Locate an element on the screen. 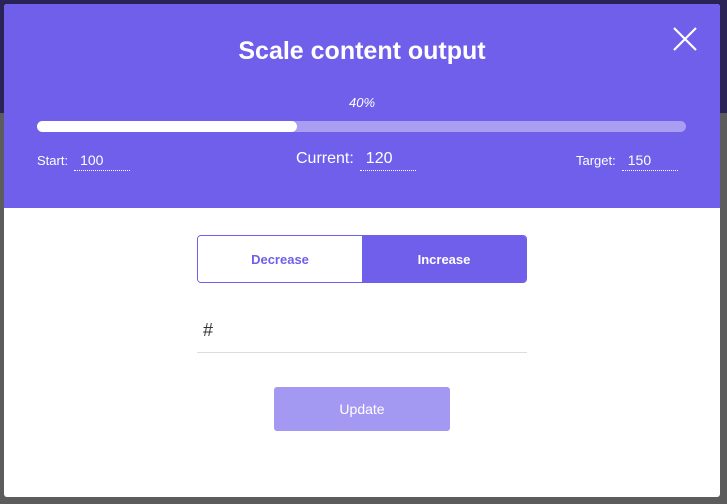 This screenshot has height=504, width=727. amount-input is located at coordinates (370, 330).